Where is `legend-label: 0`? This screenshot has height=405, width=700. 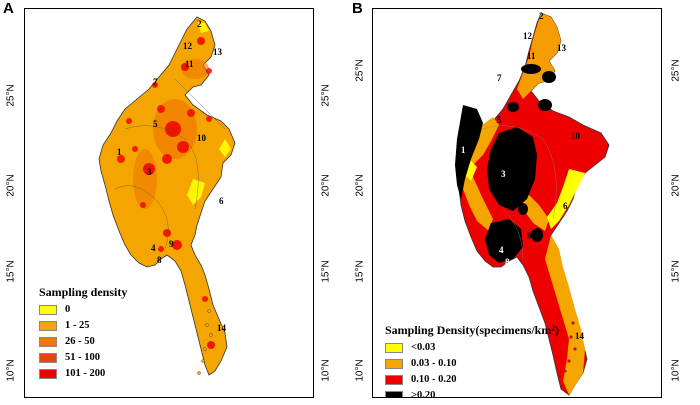 legend-label: 0 is located at coordinates (68, 309).